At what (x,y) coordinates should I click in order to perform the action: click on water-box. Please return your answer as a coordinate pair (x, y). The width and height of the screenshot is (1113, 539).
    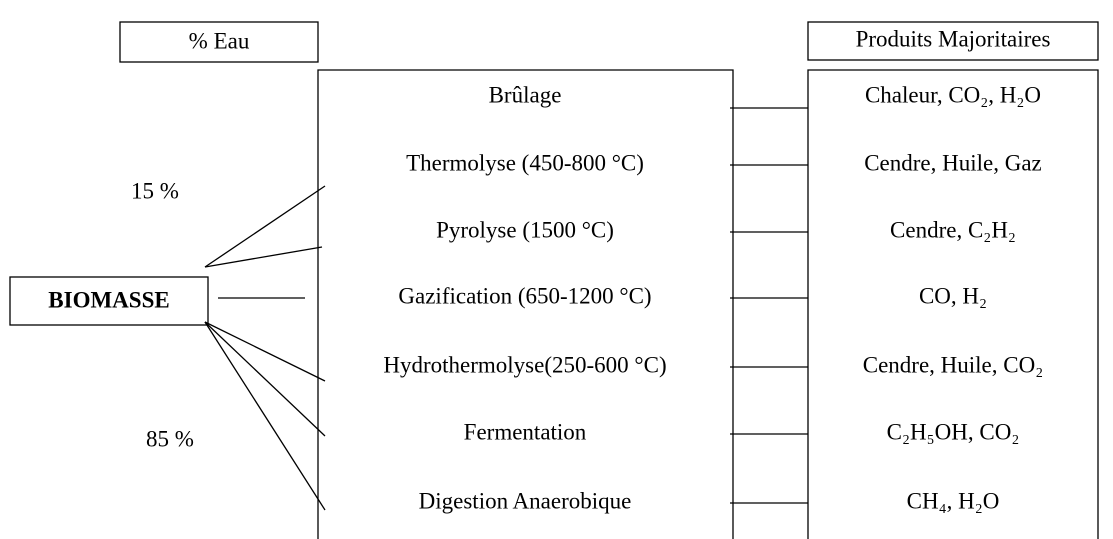
    Looking at the image, I should click on (219, 42).